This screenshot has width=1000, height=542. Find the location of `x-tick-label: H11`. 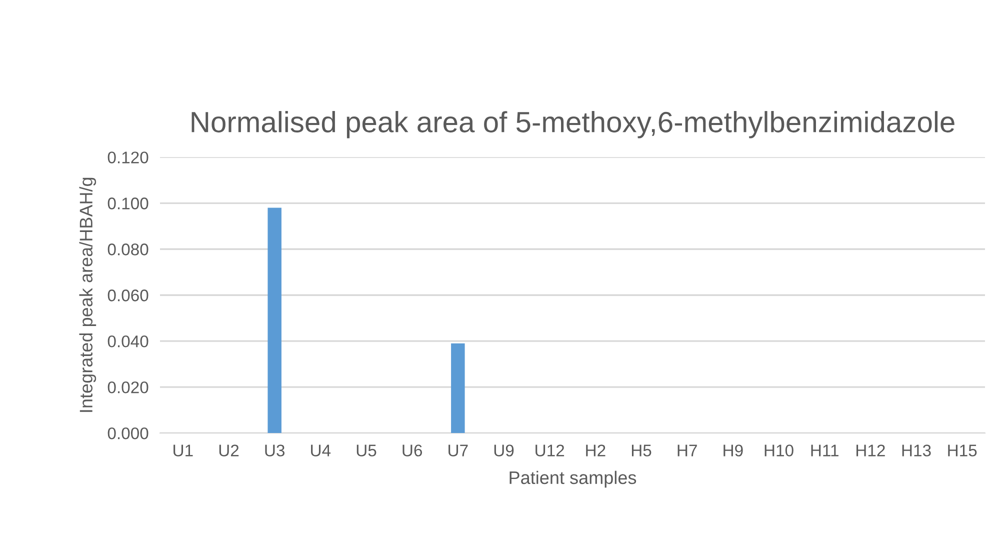

x-tick-label: H11 is located at coordinates (824, 450).